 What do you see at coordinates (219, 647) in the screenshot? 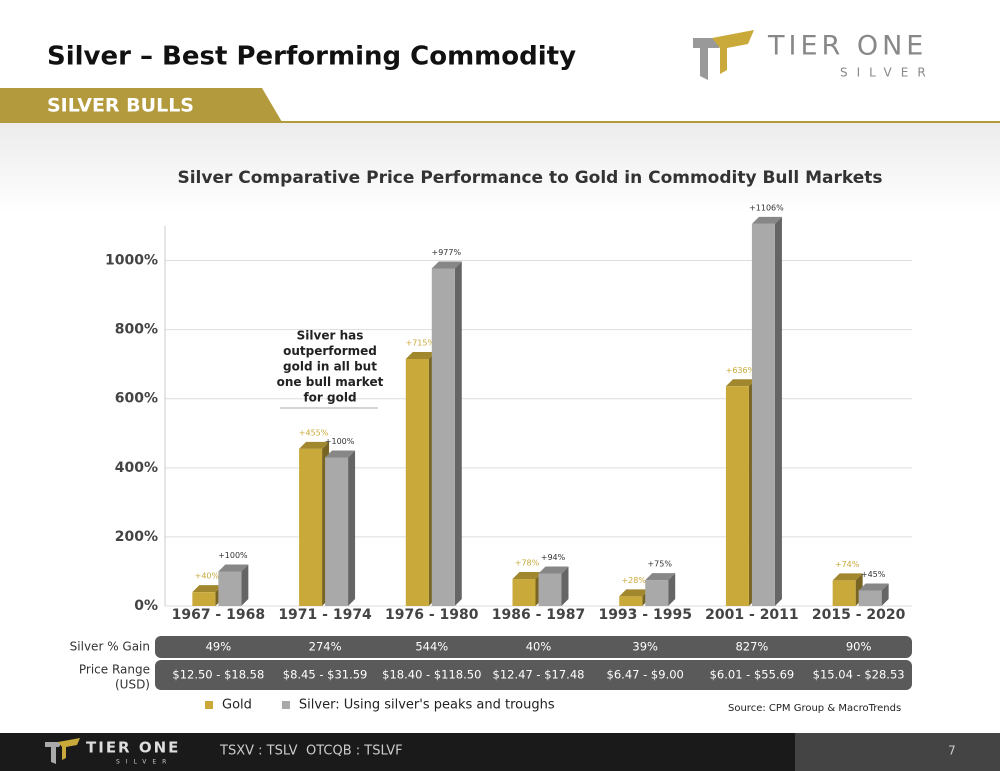
I see `table-cell: 49%` at bounding box center [219, 647].